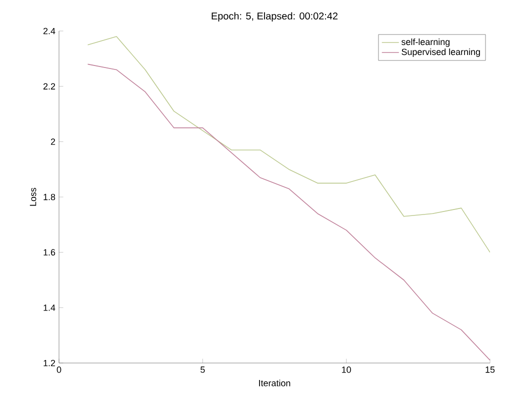  Describe the element at coordinates (59, 369) in the screenshot. I see `x-tick-label: 0` at that location.